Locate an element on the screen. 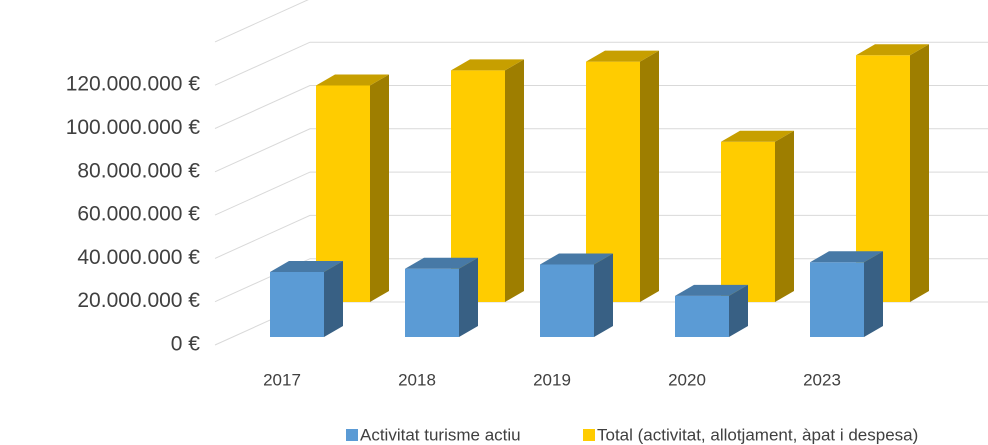  y-tick-label: 0 € is located at coordinates (186, 344).